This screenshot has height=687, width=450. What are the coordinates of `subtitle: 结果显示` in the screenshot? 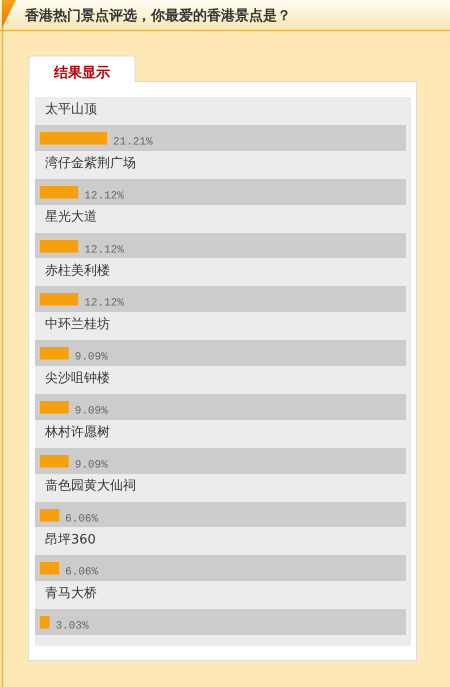 It's located at (82, 73).